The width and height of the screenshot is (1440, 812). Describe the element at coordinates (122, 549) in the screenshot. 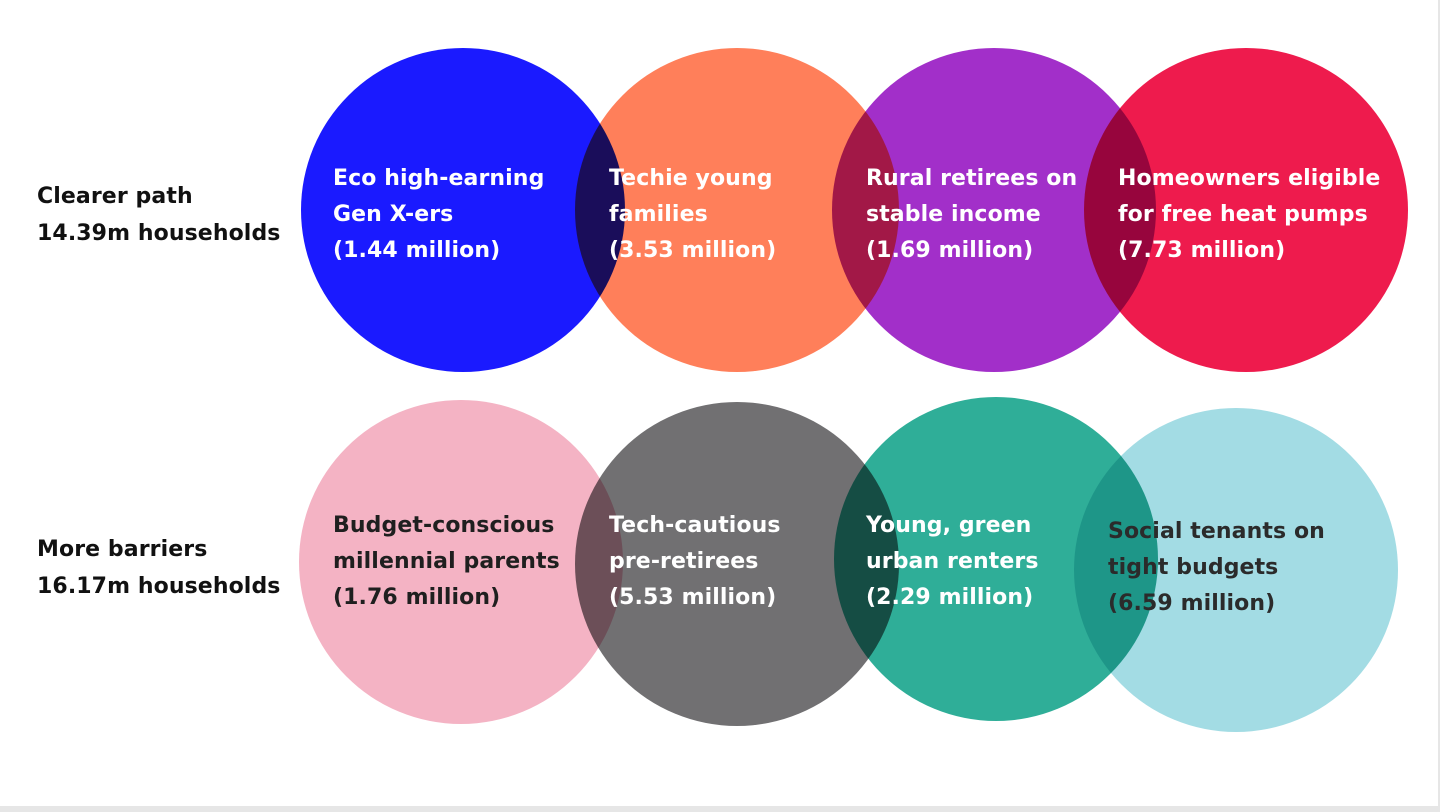

I see `row-label-title: More barriers` at that location.